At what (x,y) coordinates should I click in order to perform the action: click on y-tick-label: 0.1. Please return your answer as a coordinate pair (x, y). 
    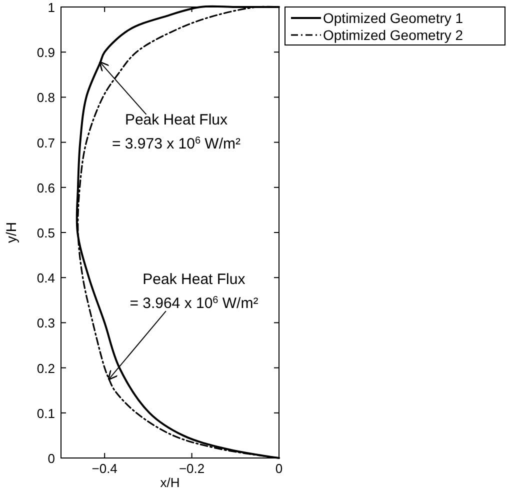
    Looking at the image, I should click on (45, 413).